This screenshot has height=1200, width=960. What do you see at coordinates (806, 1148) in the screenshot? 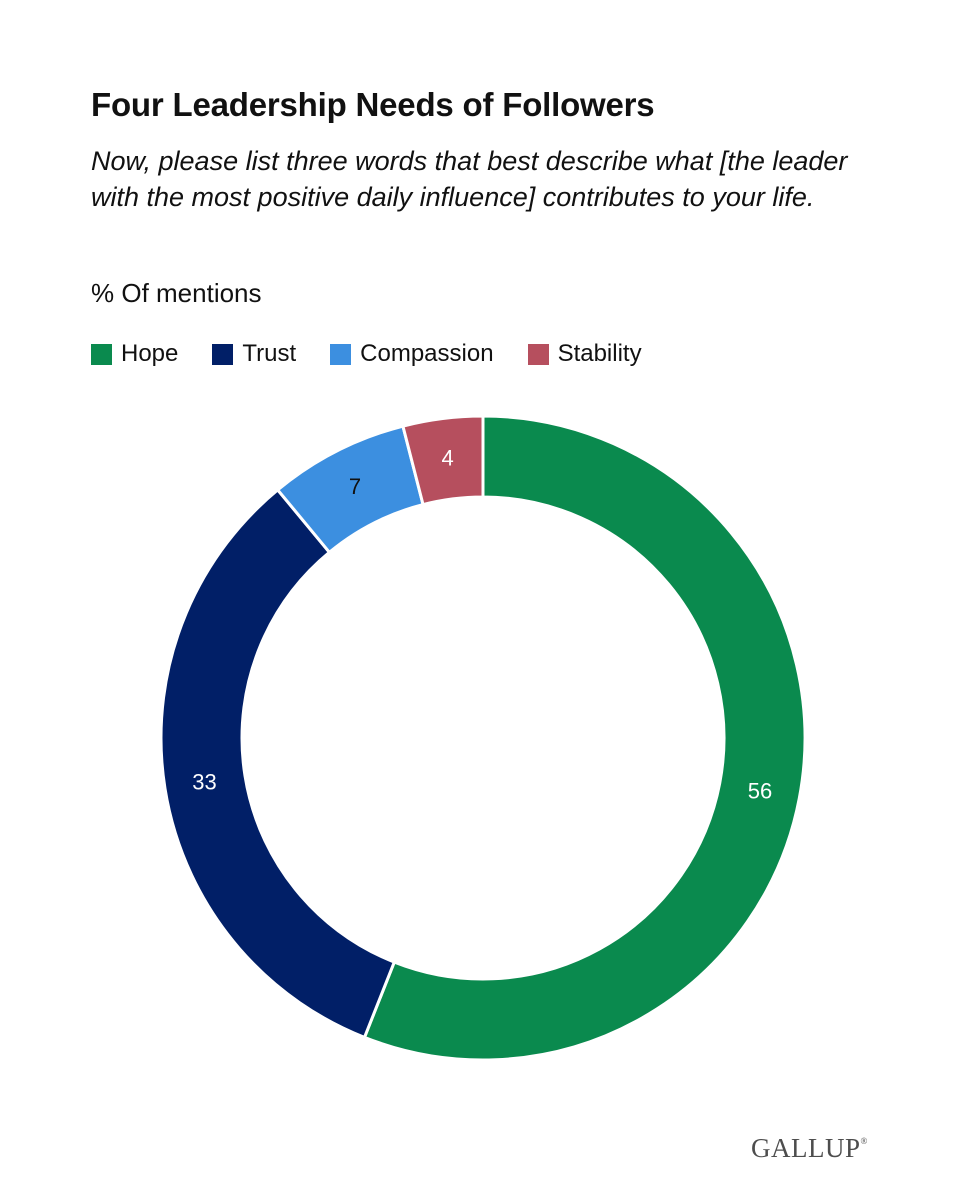
I see `brand-text: GALLUP` at bounding box center [806, 1148].